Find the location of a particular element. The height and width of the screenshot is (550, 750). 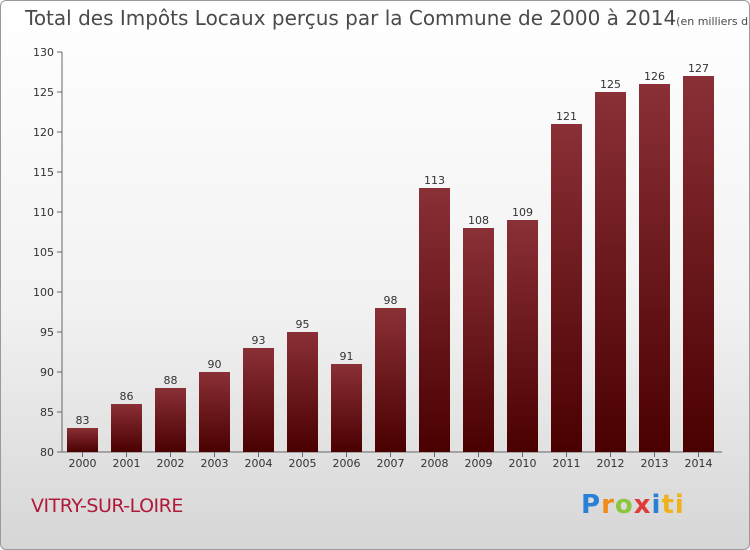

y-tick-label: 115 is located at coordinates (43, 172).